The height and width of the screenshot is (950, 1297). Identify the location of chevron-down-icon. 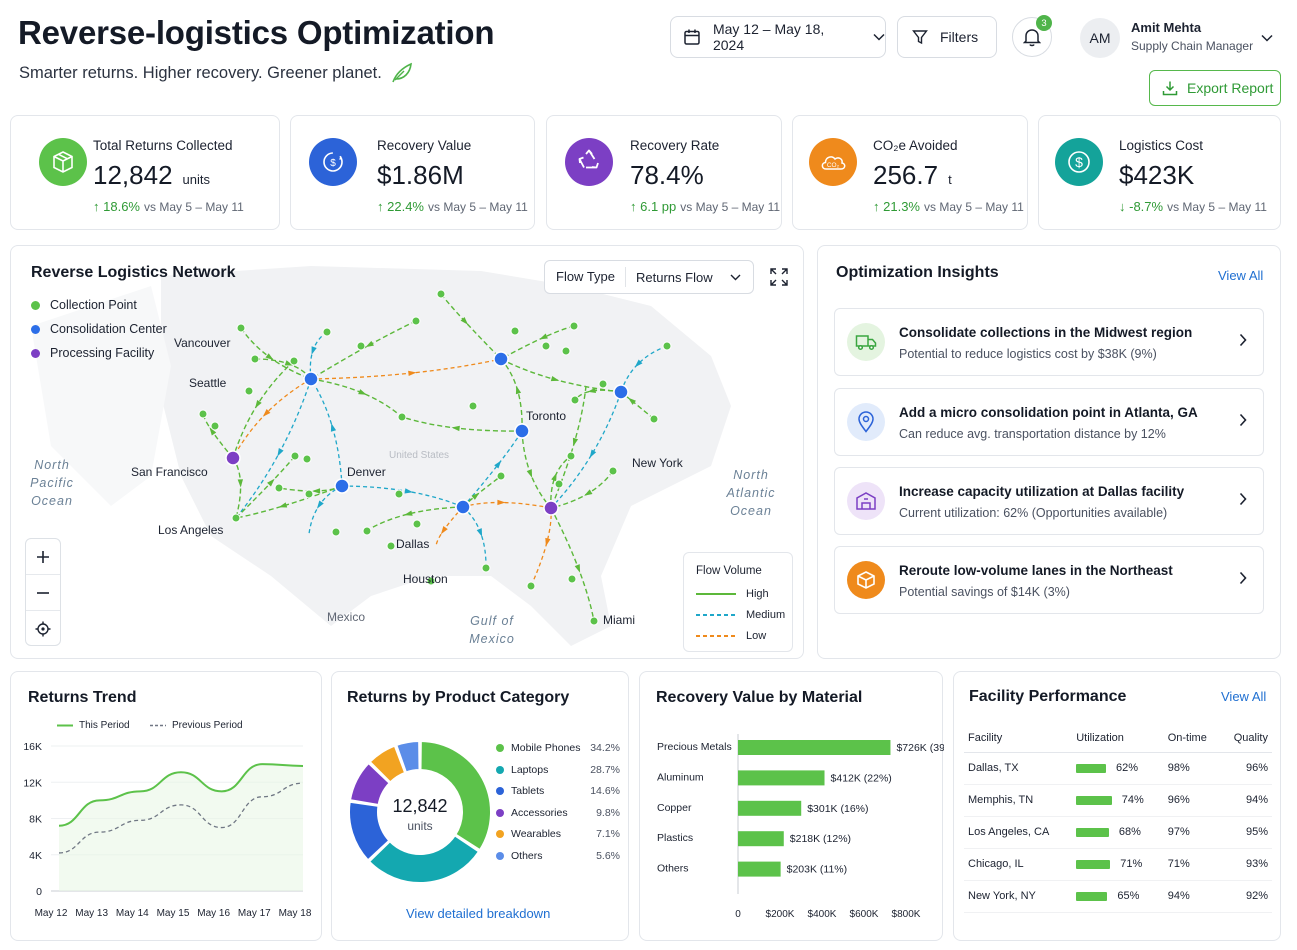
(1267, 38).